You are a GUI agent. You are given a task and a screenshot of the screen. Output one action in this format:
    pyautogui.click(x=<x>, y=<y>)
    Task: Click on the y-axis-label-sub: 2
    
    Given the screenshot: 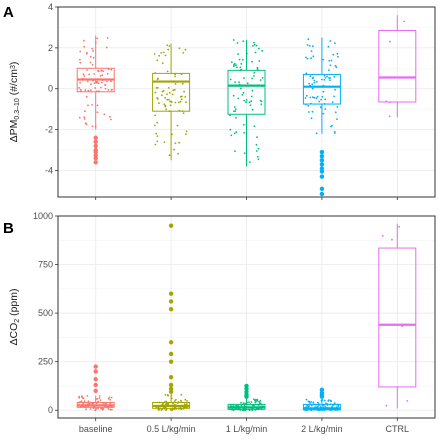 What is the action you would take?
    pyautogui.click(x=17, y=321)
    